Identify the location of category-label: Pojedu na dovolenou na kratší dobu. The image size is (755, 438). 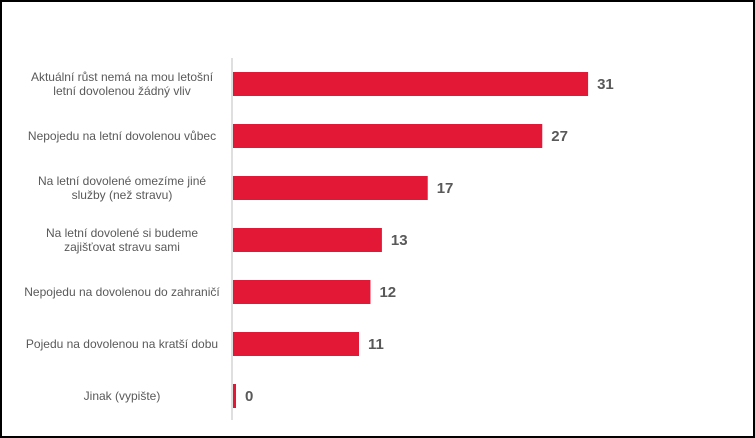
(122, 344).